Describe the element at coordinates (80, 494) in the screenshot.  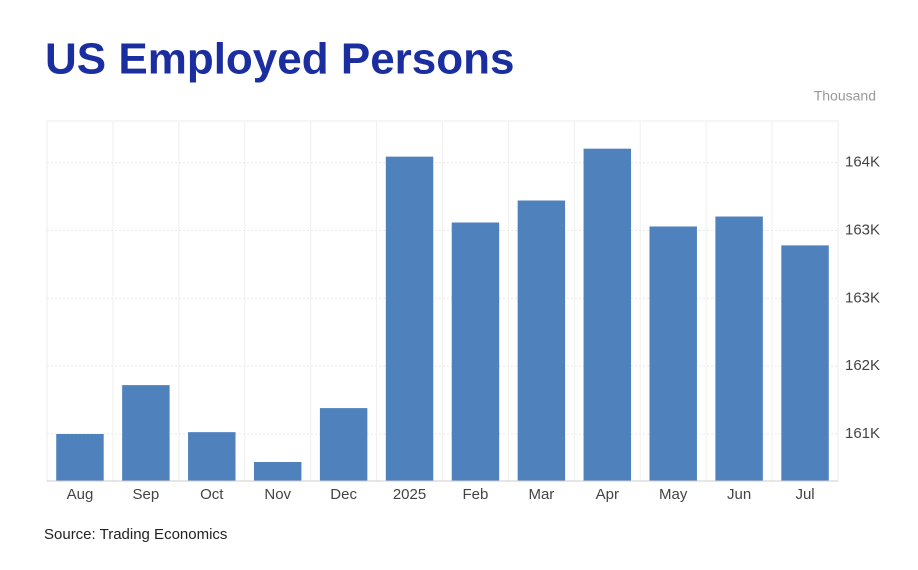
I see `x-tick-label: Aug` at that location.